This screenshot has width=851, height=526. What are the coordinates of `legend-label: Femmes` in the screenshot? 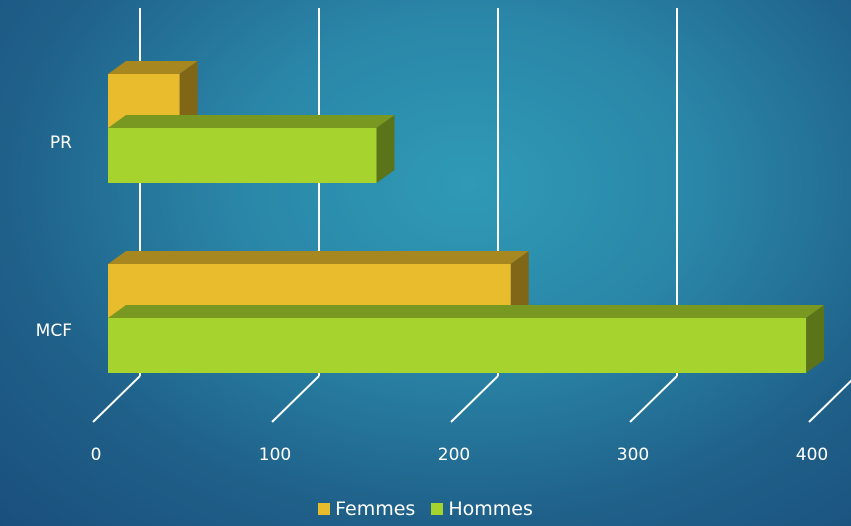 It's located at (375, 509).